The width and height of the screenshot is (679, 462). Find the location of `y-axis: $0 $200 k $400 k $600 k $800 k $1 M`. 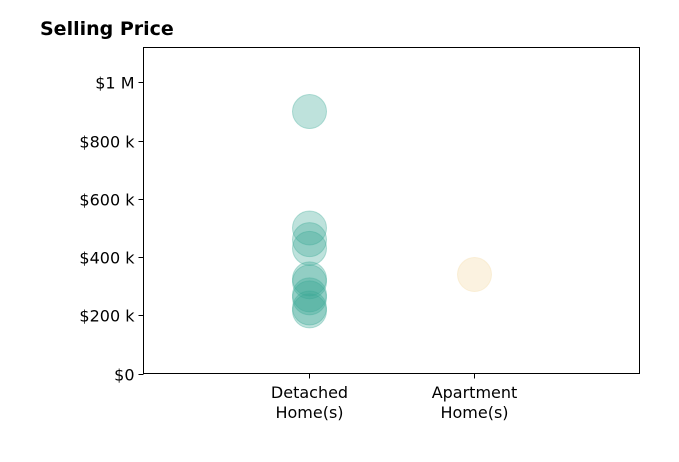

y-axis: $0 $200 k $400 k $600 k $800 k $1 M is located at coordinates (111, 229).